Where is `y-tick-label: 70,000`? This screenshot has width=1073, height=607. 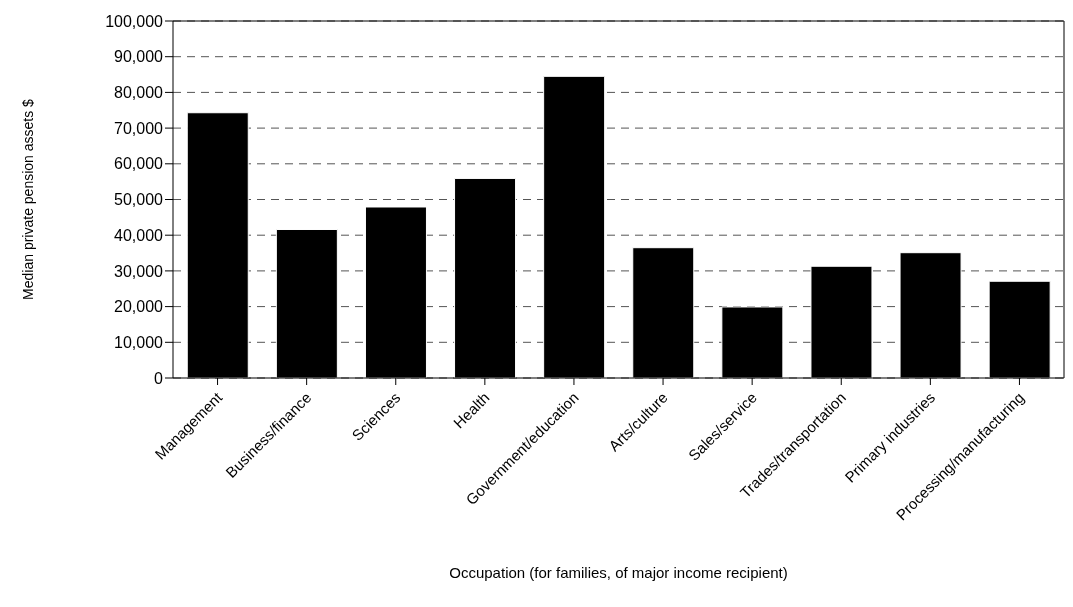 y-tick-label: 70,000 is located at coordinates (139, 128).